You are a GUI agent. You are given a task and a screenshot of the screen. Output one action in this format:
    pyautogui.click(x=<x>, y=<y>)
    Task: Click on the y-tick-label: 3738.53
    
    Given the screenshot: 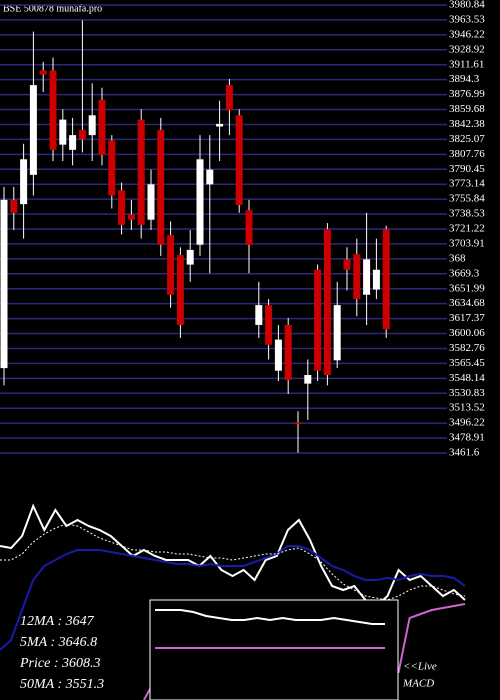 What is the action you would take?
    pyautogui.click(x=467, y=214)
    